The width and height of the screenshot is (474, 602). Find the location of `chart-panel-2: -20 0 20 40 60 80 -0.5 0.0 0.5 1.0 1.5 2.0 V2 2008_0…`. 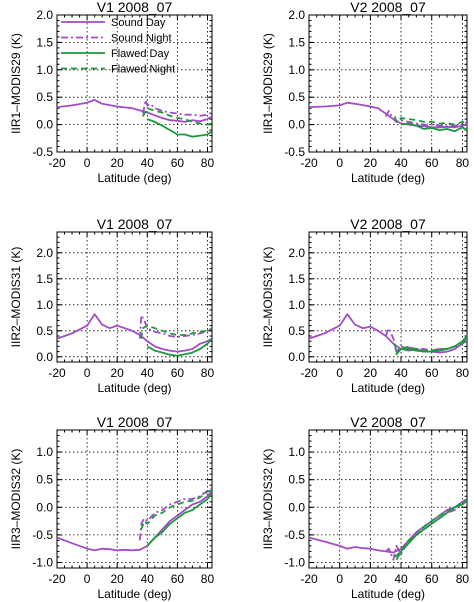

chart-panel-2: -20 0 20 40 60 80 -0.5 0.0 0.5 1.0 1.5 2.0 V2 2008_0… is located at coordinates (365, 92).